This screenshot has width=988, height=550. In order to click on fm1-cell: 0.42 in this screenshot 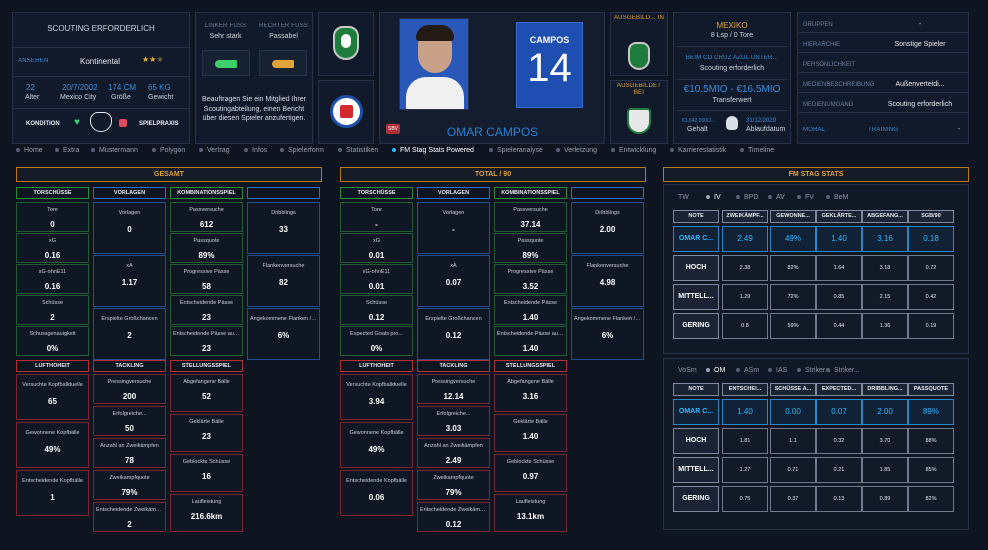, I will do `click(931, 297)`.